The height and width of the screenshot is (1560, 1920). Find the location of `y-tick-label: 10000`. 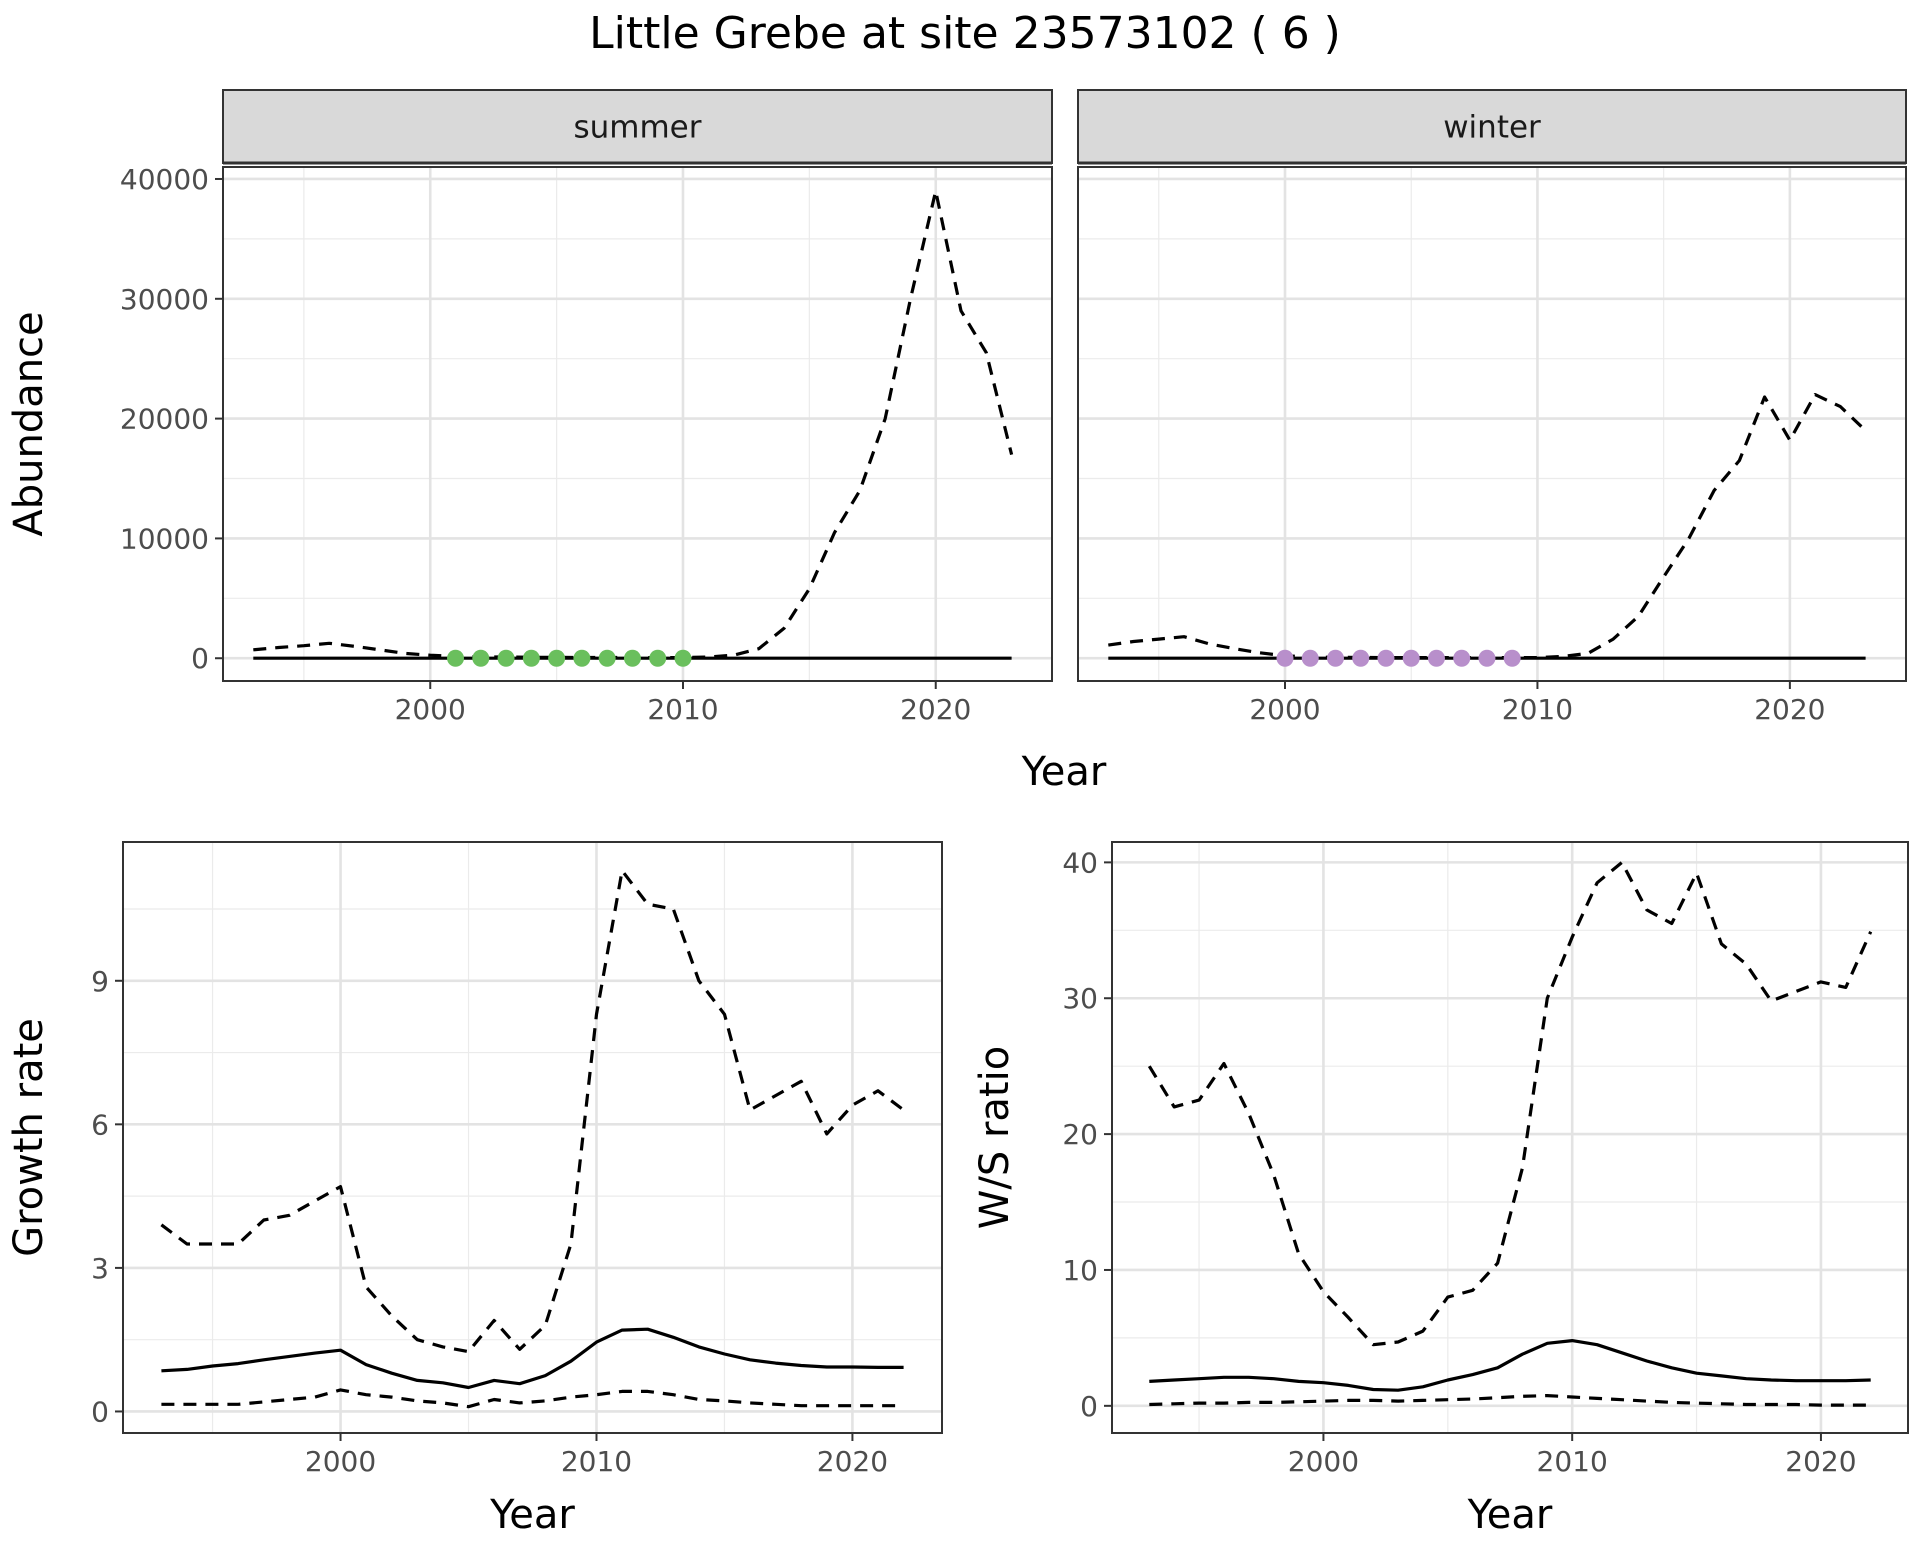

y-tick-label: 10000 is located at coordinates (164, 538).